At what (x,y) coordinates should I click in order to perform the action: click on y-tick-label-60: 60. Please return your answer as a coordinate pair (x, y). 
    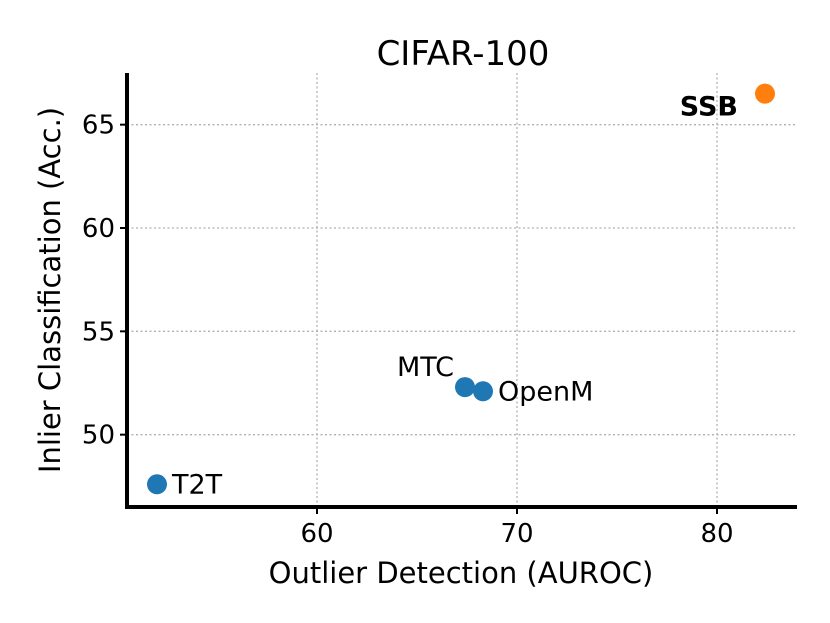
    Looking at the image, I should click on (98, 229).